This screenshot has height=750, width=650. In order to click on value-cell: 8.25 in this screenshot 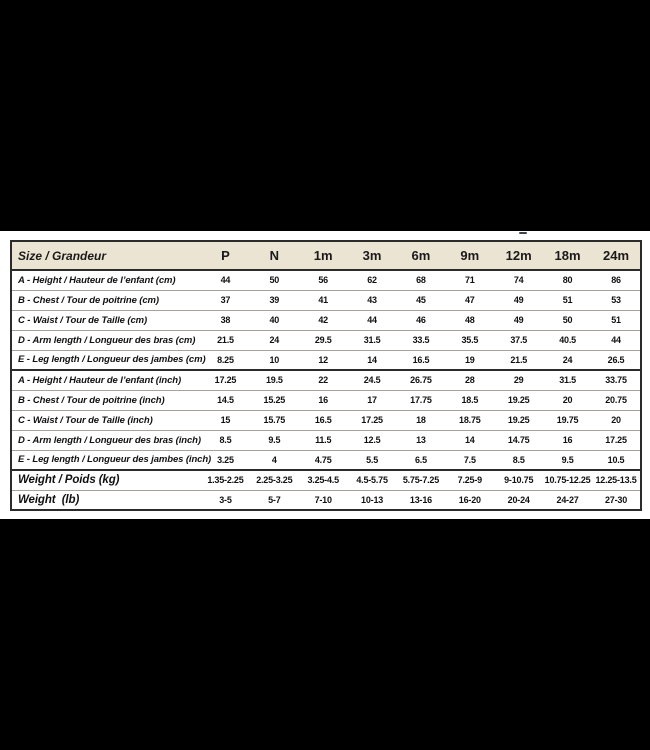, I will do `click(225, 359)`.